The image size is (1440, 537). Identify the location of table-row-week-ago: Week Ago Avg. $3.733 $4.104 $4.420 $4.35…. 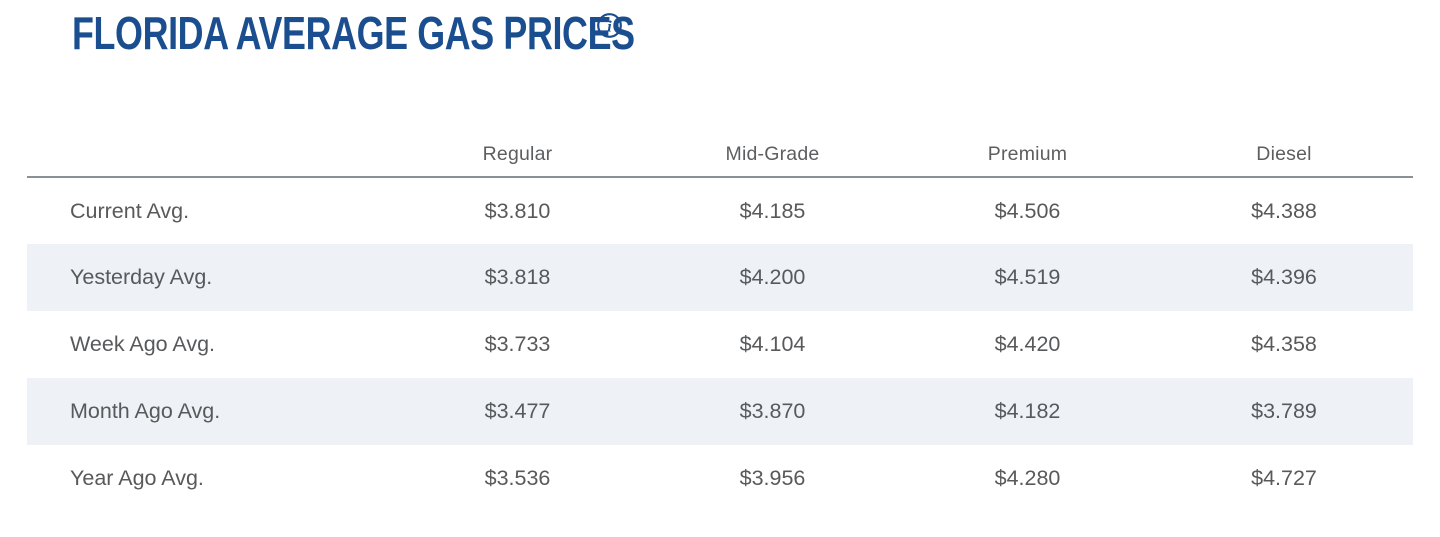
(720, 344).